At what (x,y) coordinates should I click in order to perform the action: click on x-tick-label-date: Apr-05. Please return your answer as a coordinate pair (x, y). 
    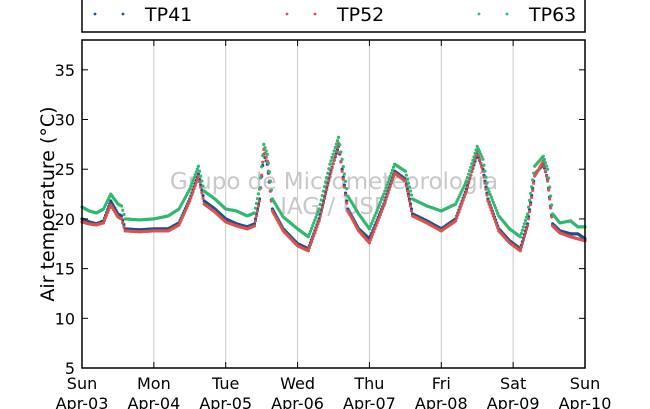
    Looking at the image, I should click on (225, 401).